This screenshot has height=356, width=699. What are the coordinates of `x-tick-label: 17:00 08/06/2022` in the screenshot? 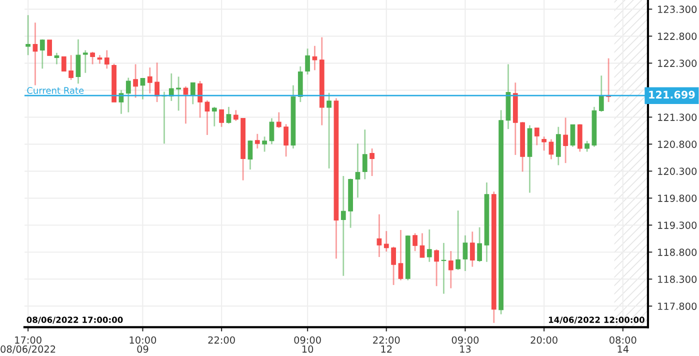 It's located at (28, 345).